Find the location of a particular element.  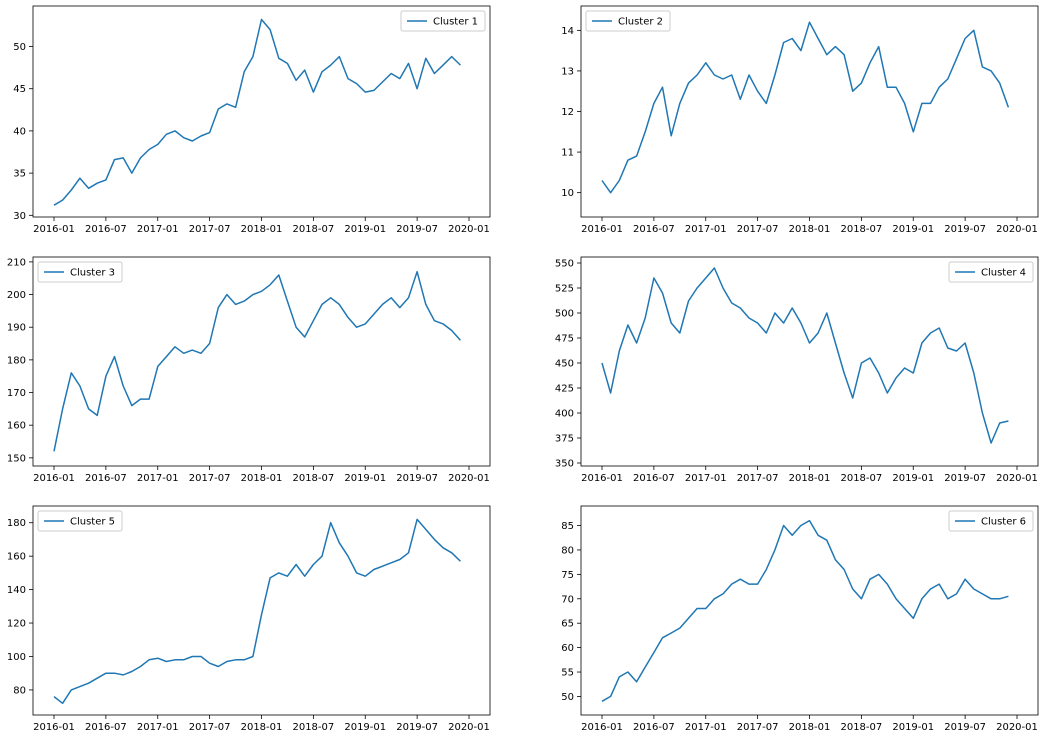

y-tick-label: 375 is located at coordinates (564, 439).